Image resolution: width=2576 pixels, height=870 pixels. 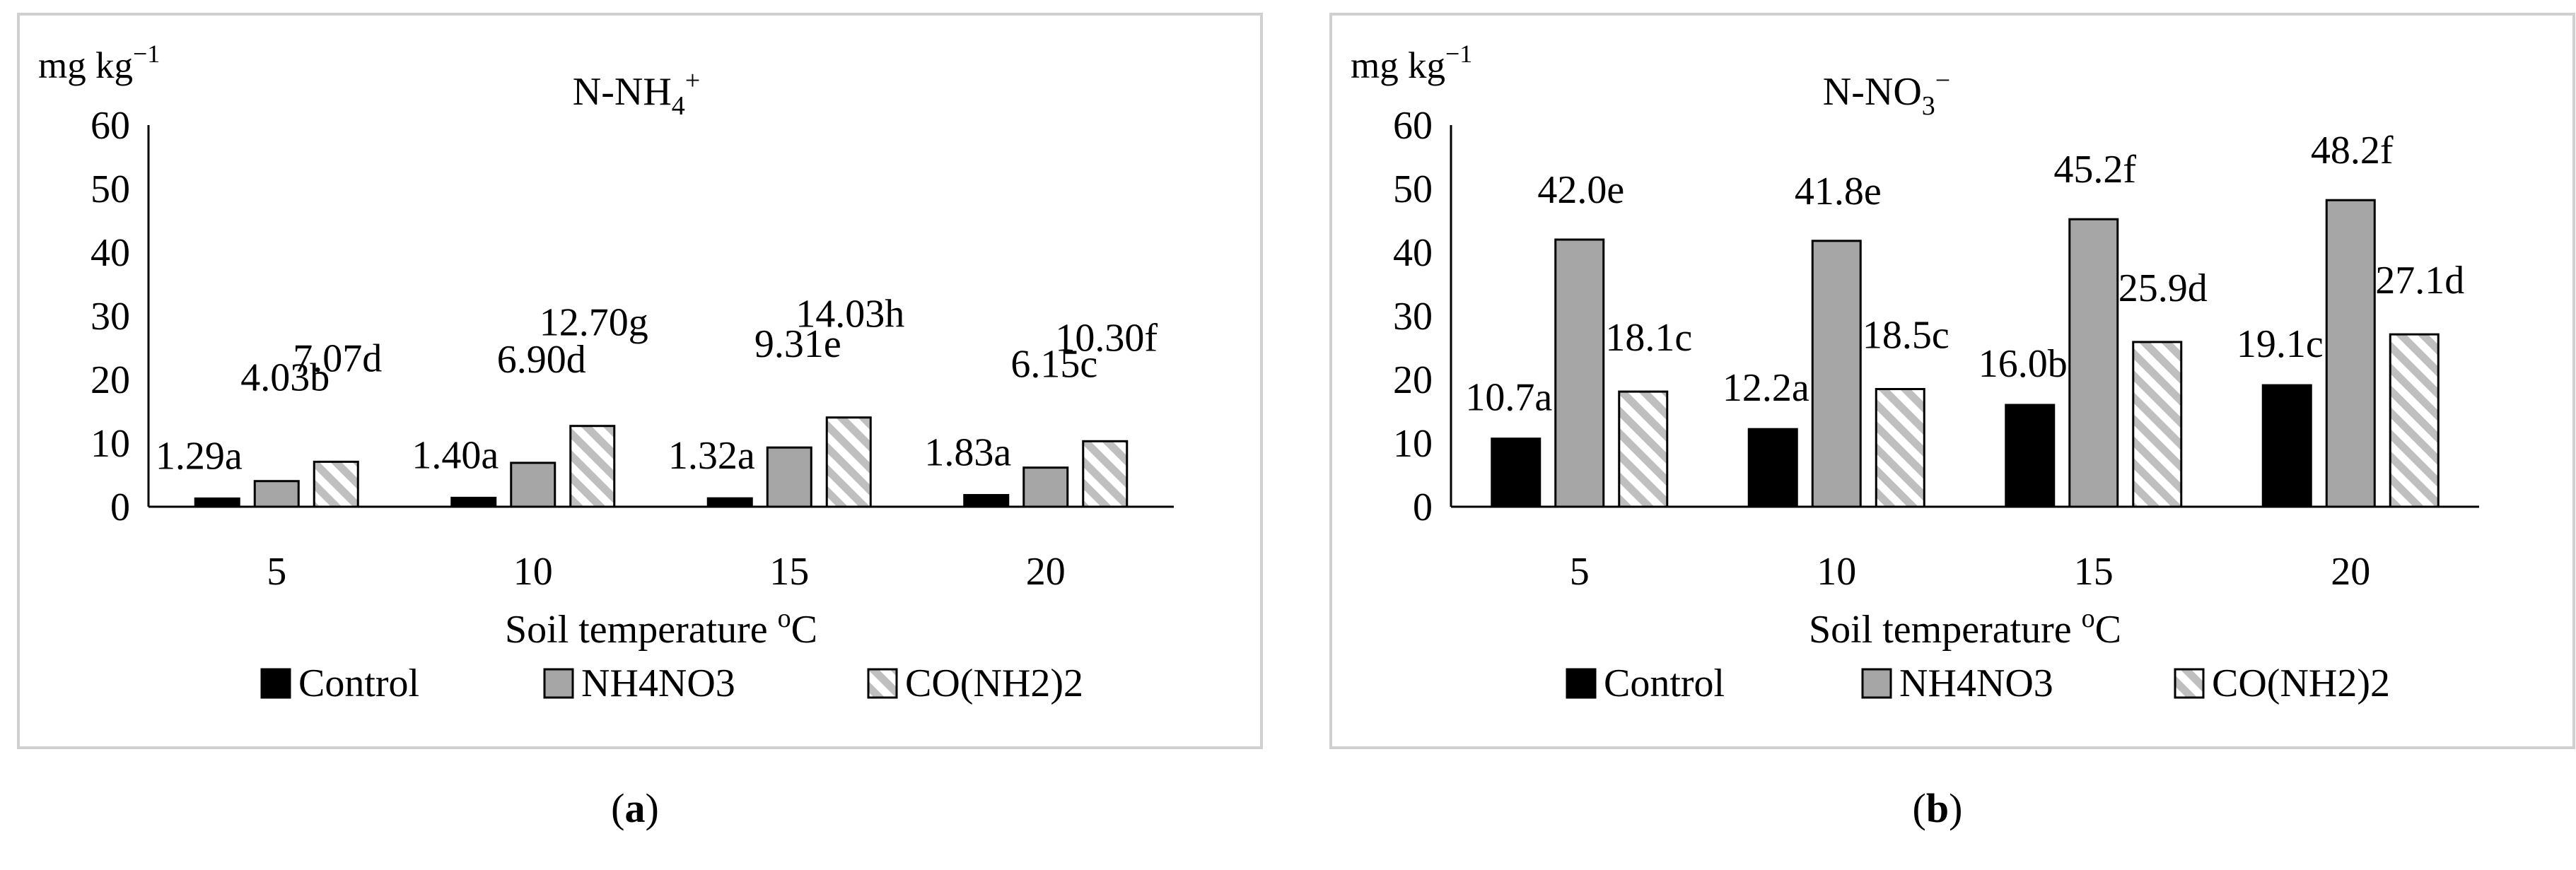 I want to click on data-label-control: 10.7a, so click(x=1508, y=398).